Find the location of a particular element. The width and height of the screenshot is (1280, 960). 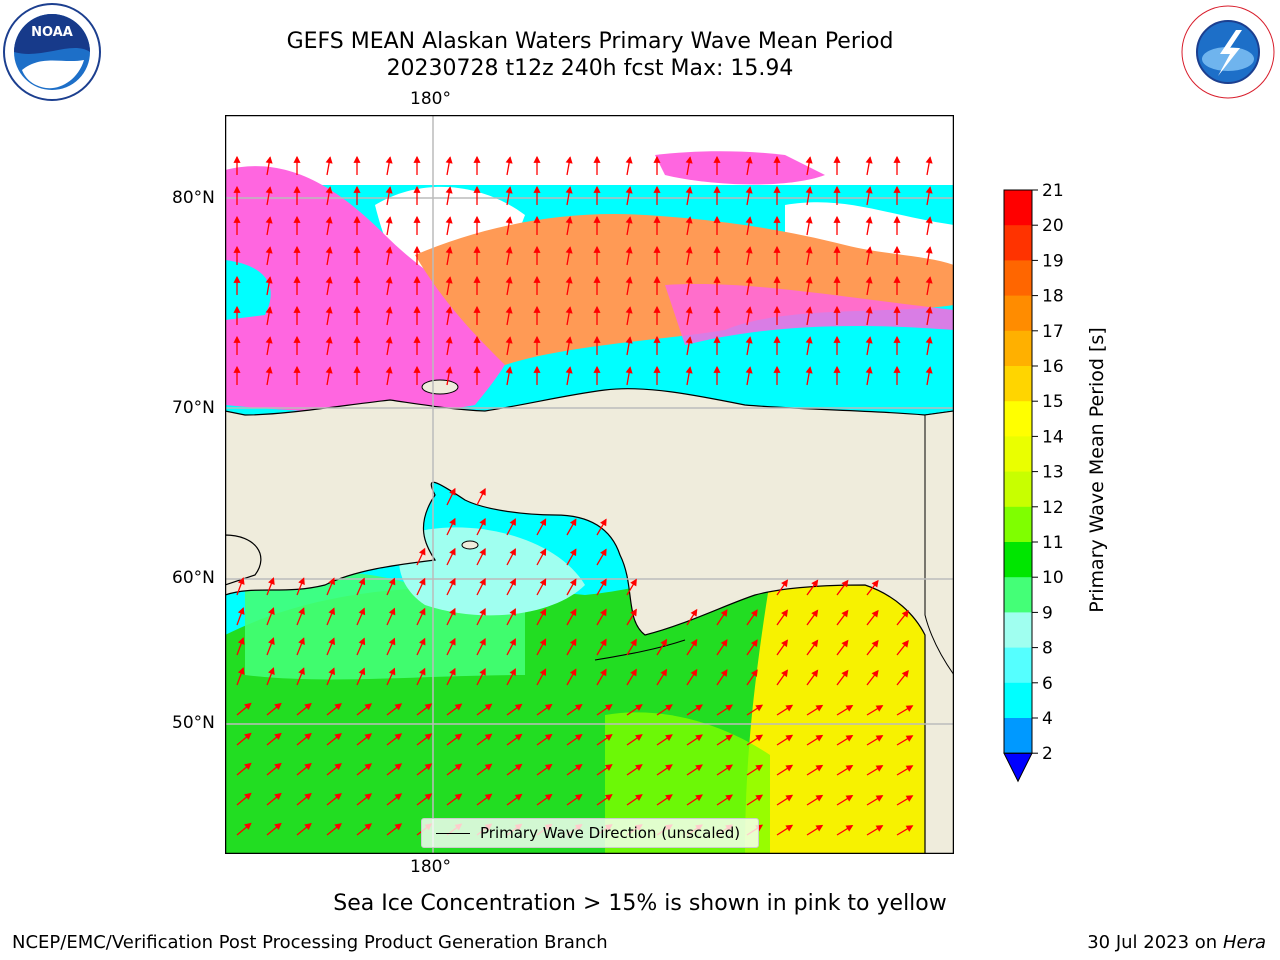

map-legend: Primary Wave Direction (unscaled) is located at coordinates (590, 833).